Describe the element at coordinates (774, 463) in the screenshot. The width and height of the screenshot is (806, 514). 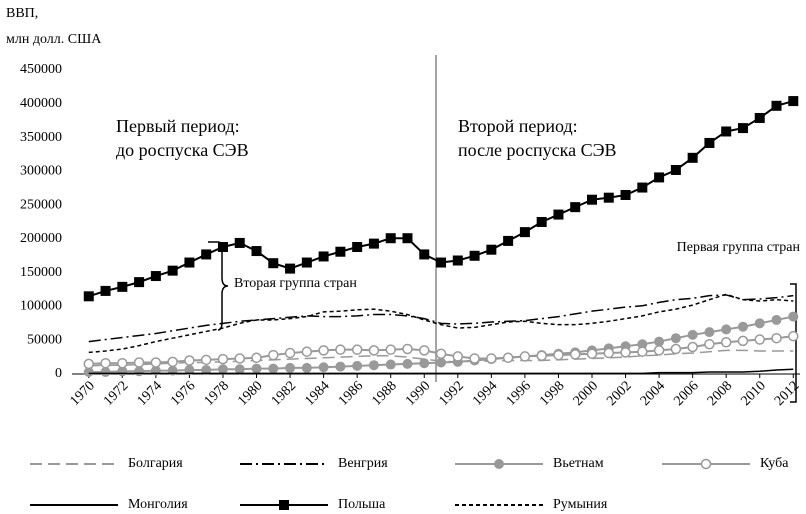
I see `legend-label: Куба` at that location.